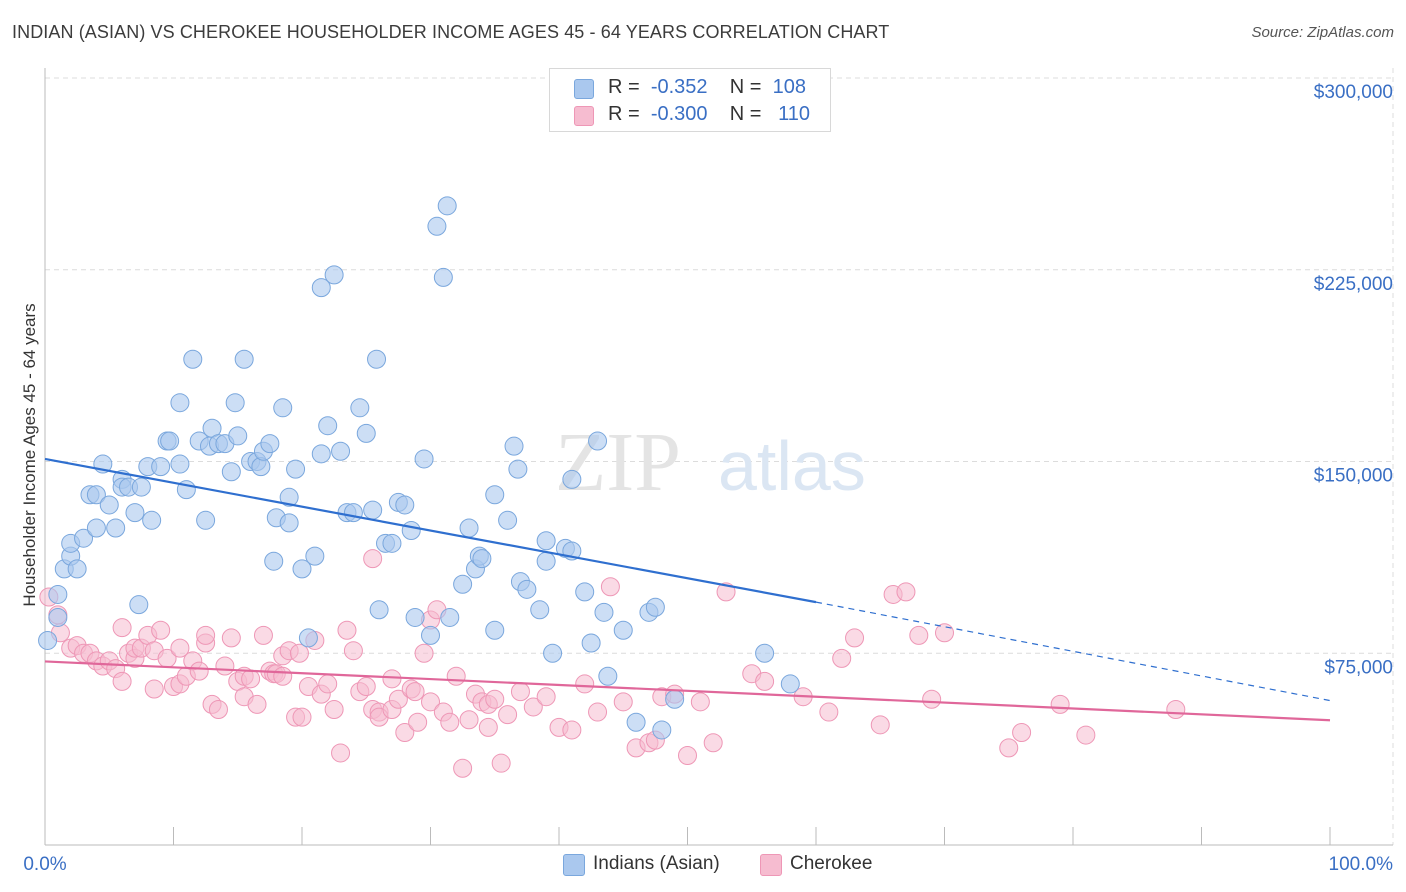 This screenshot has height=892, width=1406. What do you see at coordinates (1353, 380) in the screenshot?
I see `y-tick-labels: $75,000 $150,000 $225,000 $300,000` at bounding box center [1353, 380].